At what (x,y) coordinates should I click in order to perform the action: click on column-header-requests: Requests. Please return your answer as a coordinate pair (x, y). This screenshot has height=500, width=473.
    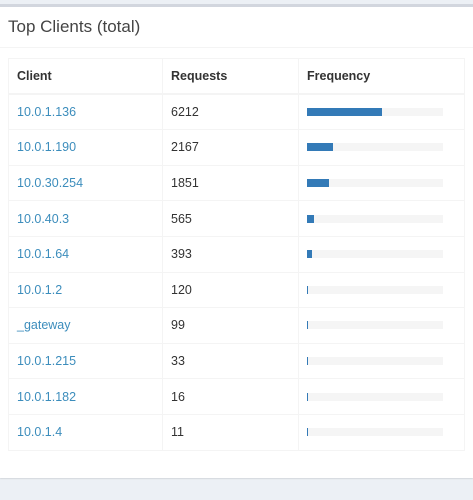
    Looking at the image, I should click on (230, 77).